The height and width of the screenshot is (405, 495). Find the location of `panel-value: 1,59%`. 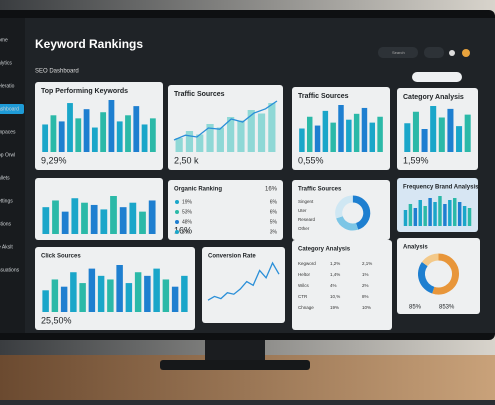

panel-value: 1,59% is located at coordinates (416, 160).